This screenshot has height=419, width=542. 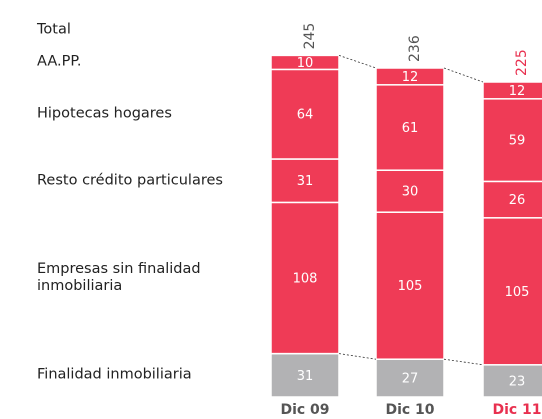 What do you see at coordinates (130, 180) in the screenshot?
I see `series-label: Resto crédito particulares` at bounding box center [130, 180].